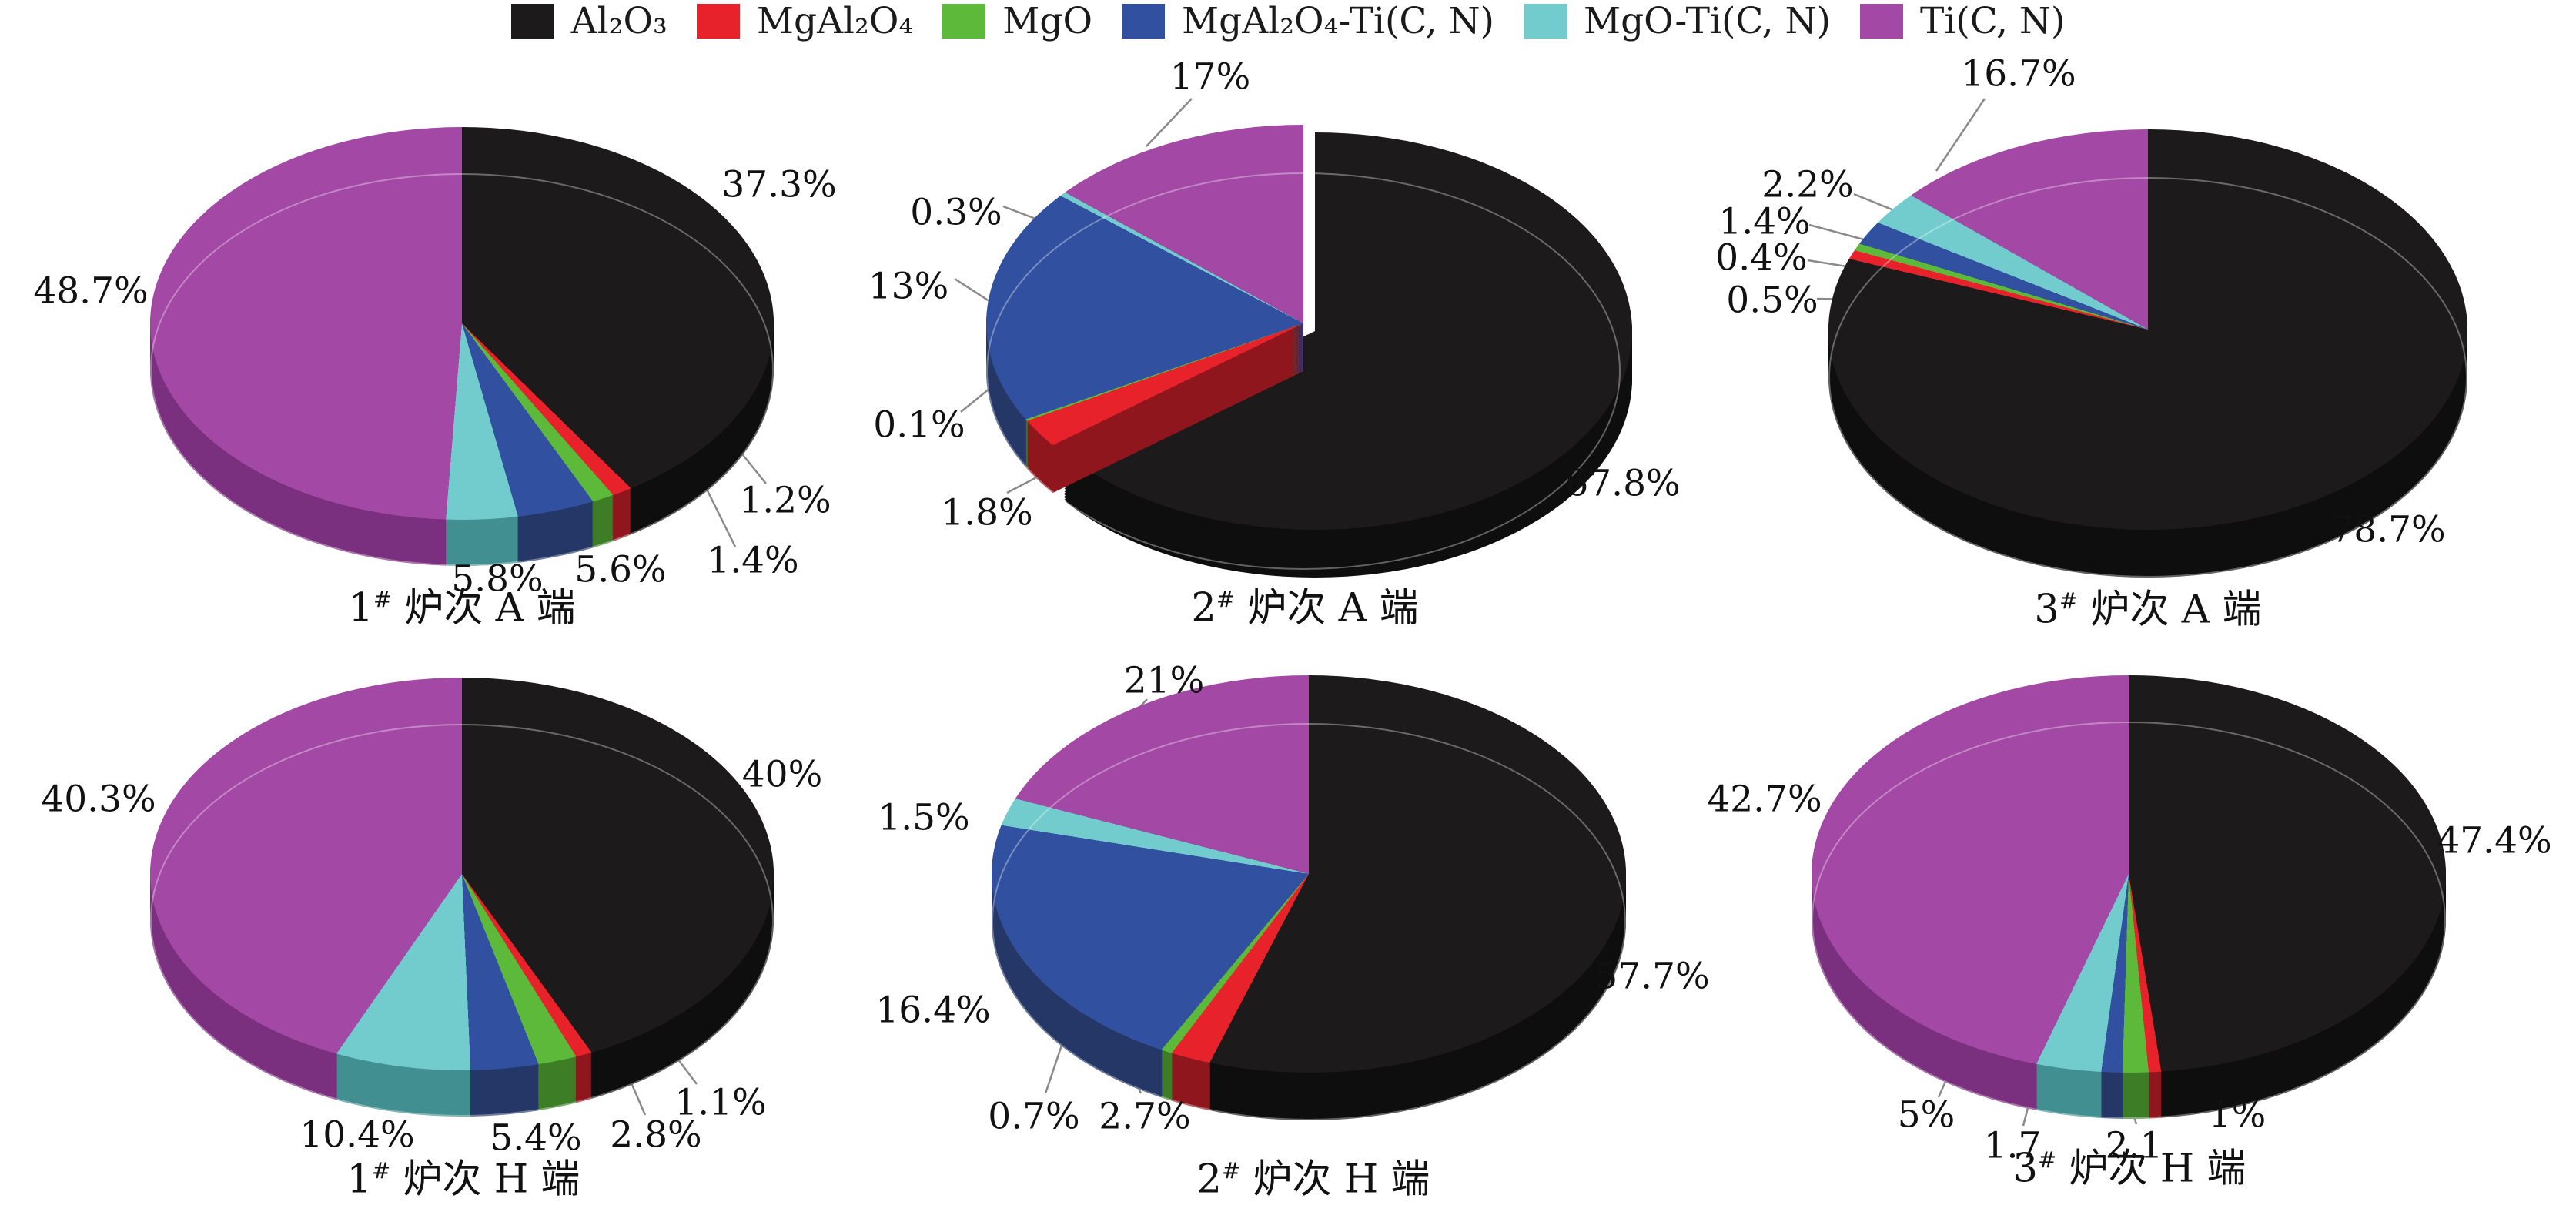 The image size is (2576, 1212). What do you see at coordinates (2494, 840) in the screenshot?
I see `slice-label-pie-3h-al2o3: 47.4%` at bounding box center [2494, 840].